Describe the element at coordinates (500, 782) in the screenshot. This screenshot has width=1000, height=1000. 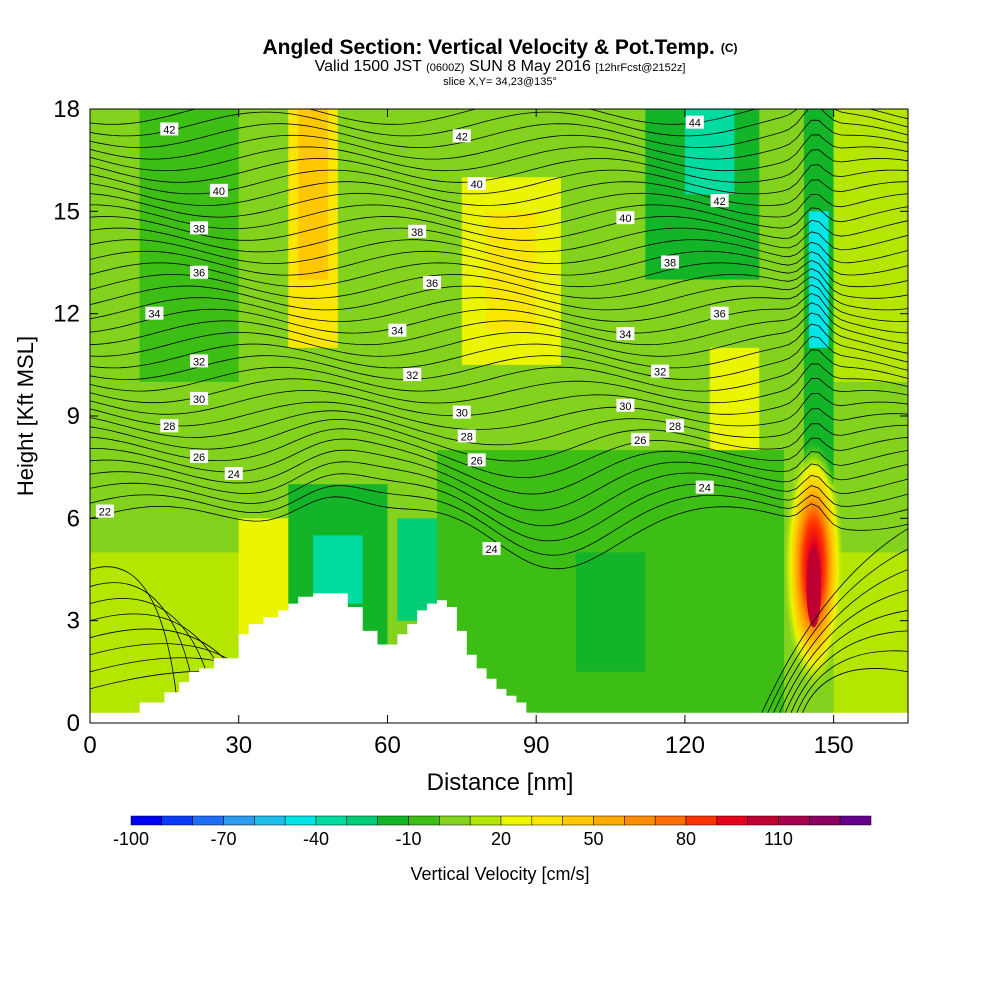
I see `x-axis-label: Distance [nm]` at that location.